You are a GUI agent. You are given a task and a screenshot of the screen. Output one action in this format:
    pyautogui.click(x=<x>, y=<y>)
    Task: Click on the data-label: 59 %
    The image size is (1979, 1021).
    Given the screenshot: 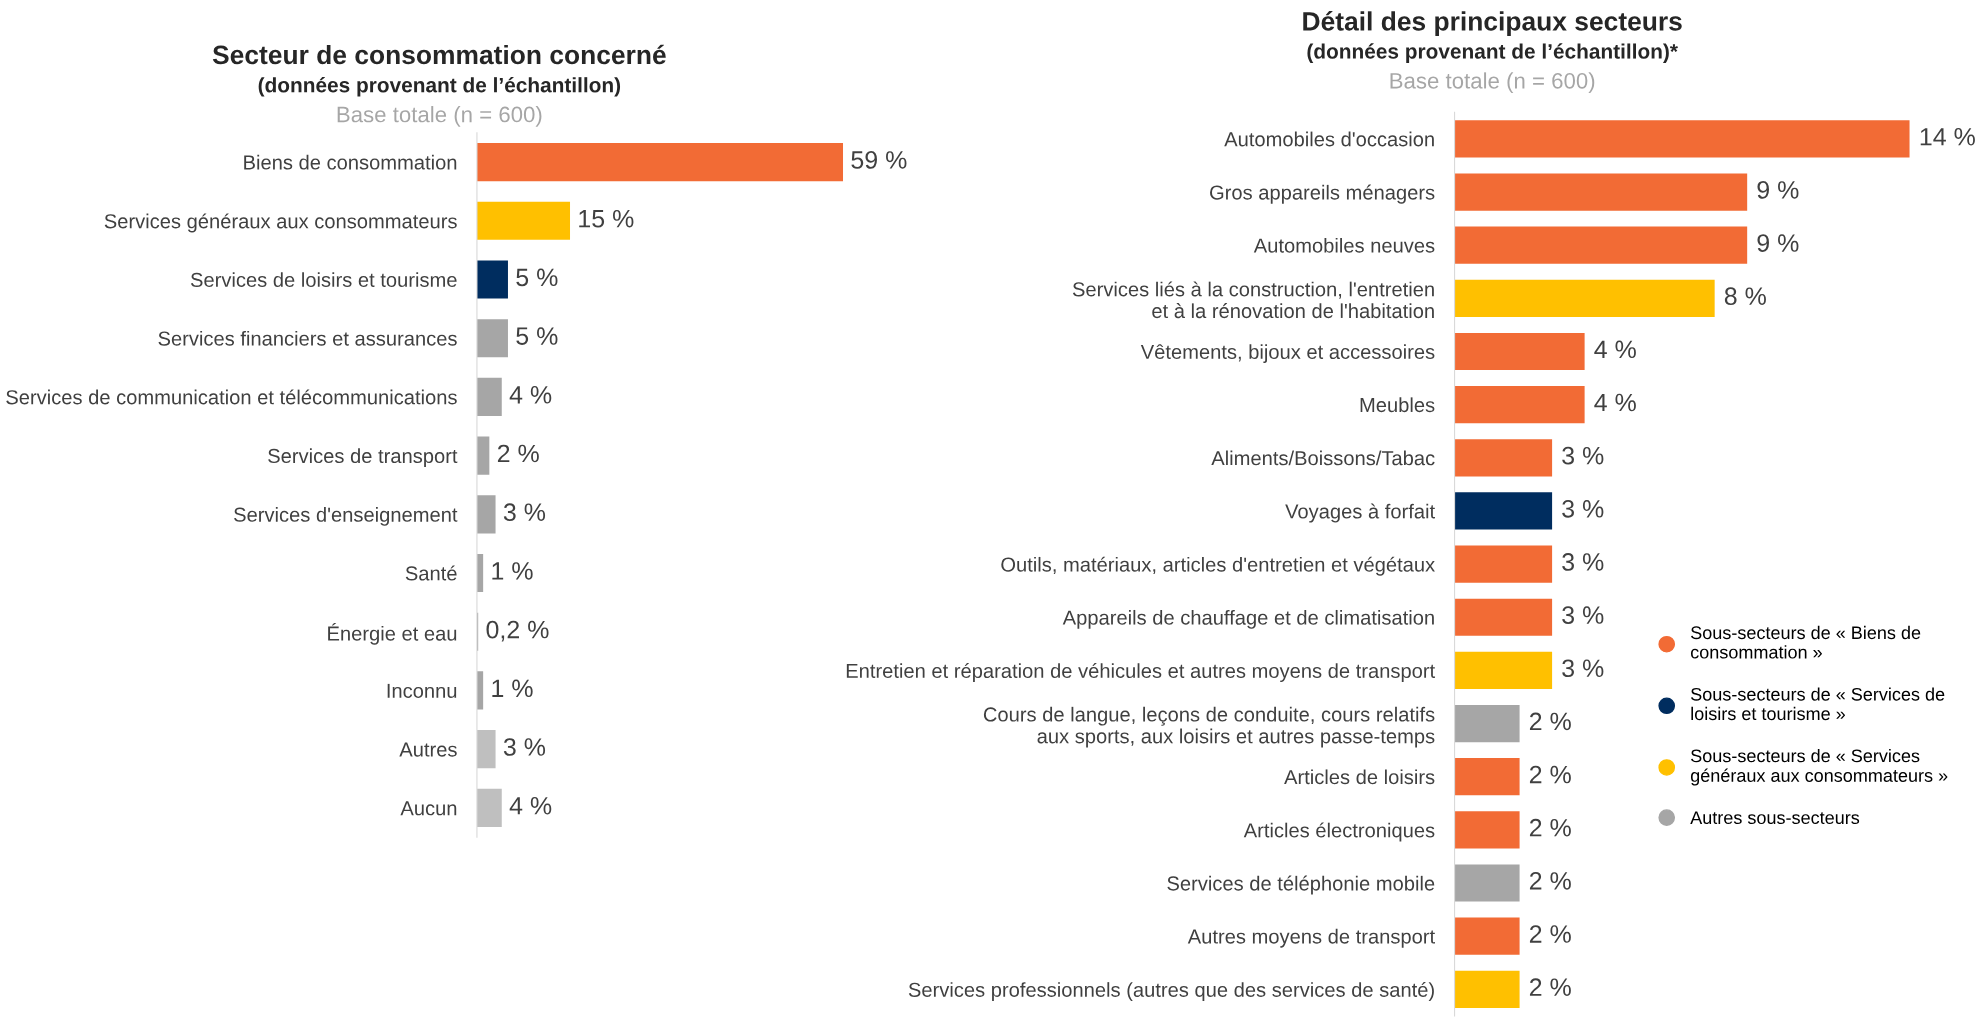 What is the action you would take?
    pyautogui.click(x=879, y=160)
    